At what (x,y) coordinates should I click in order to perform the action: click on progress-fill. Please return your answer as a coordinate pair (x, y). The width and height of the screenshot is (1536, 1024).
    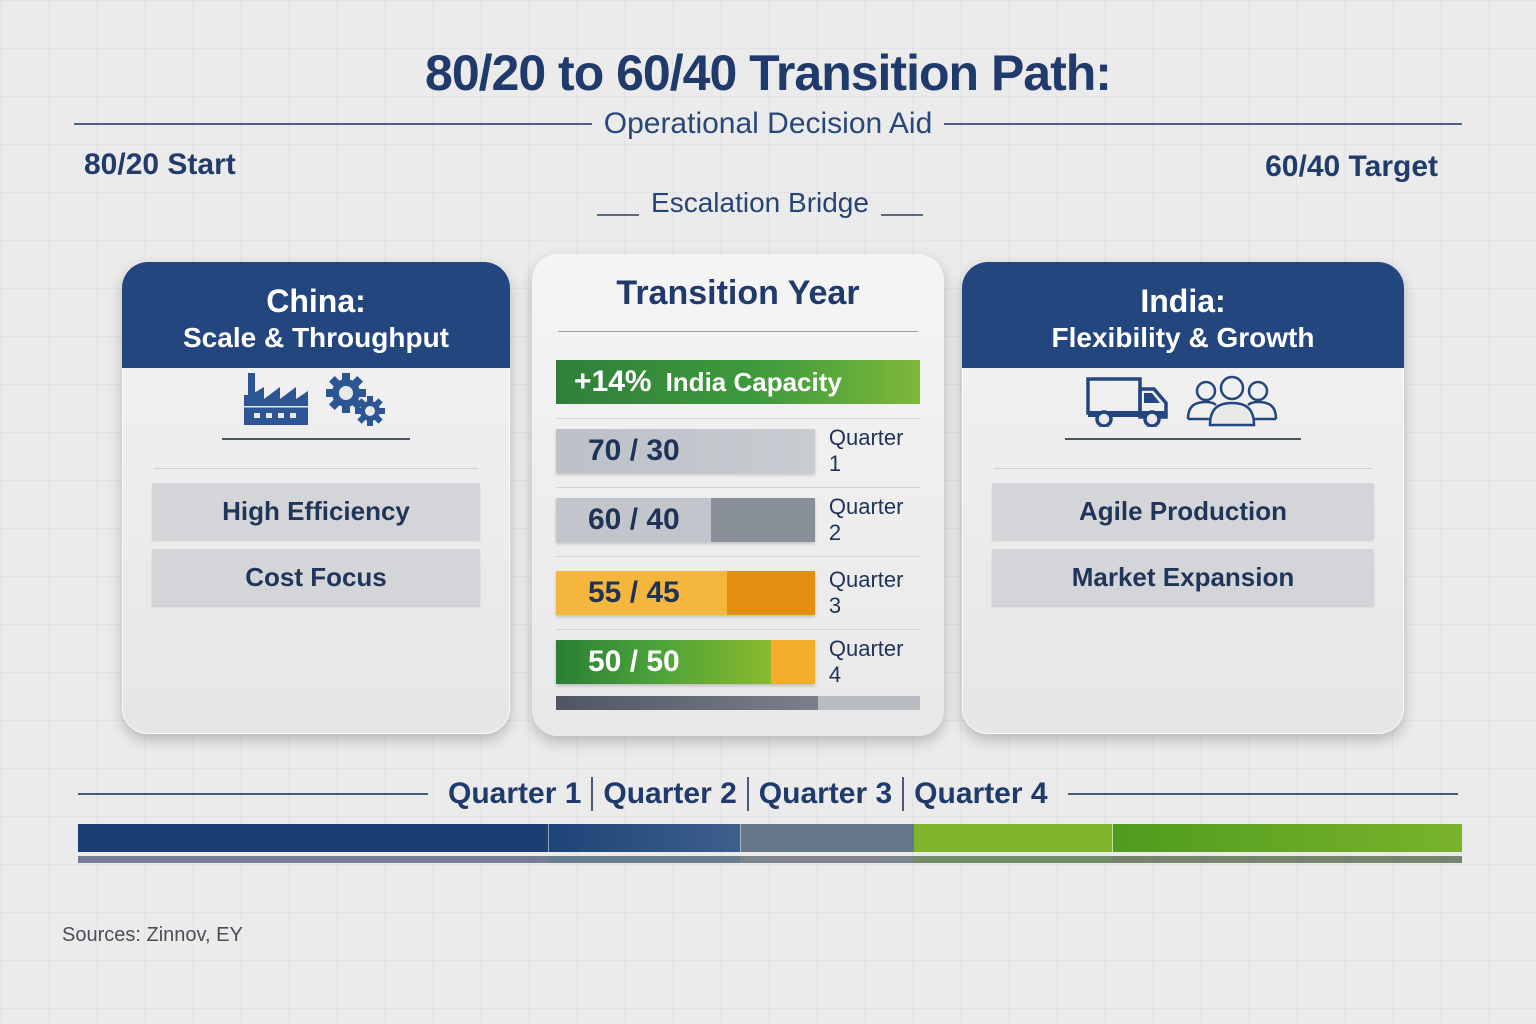
    Looking at the image, I should click on (687, 703).